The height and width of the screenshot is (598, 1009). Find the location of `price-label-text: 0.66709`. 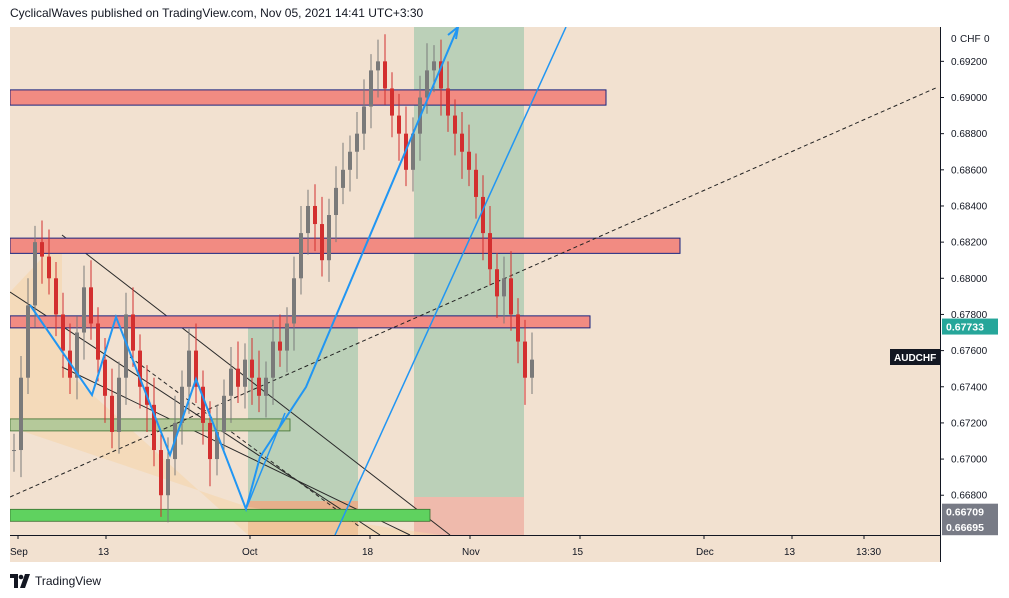

price-label-text: 0.66709 is located at coordinates (965, 513).